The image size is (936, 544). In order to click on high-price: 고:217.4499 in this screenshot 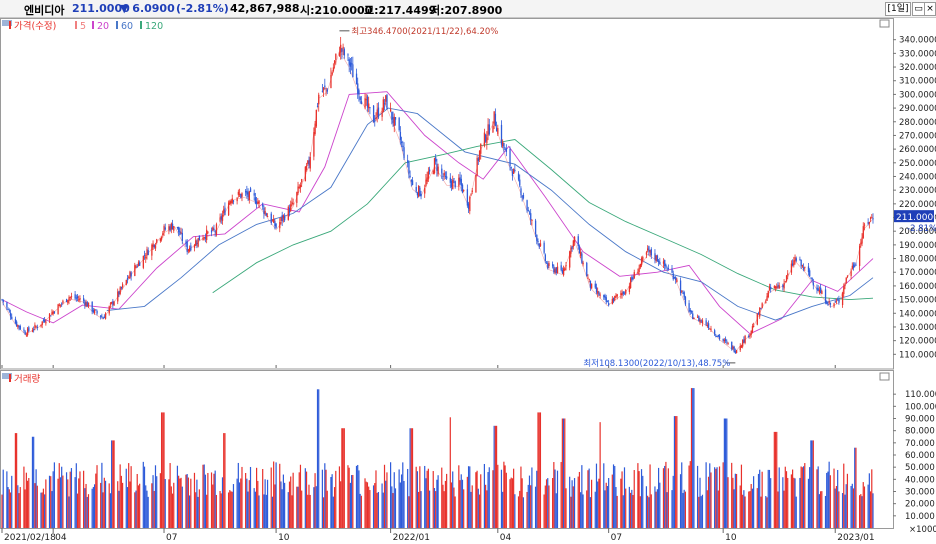, I will do `click(400, 10)`.